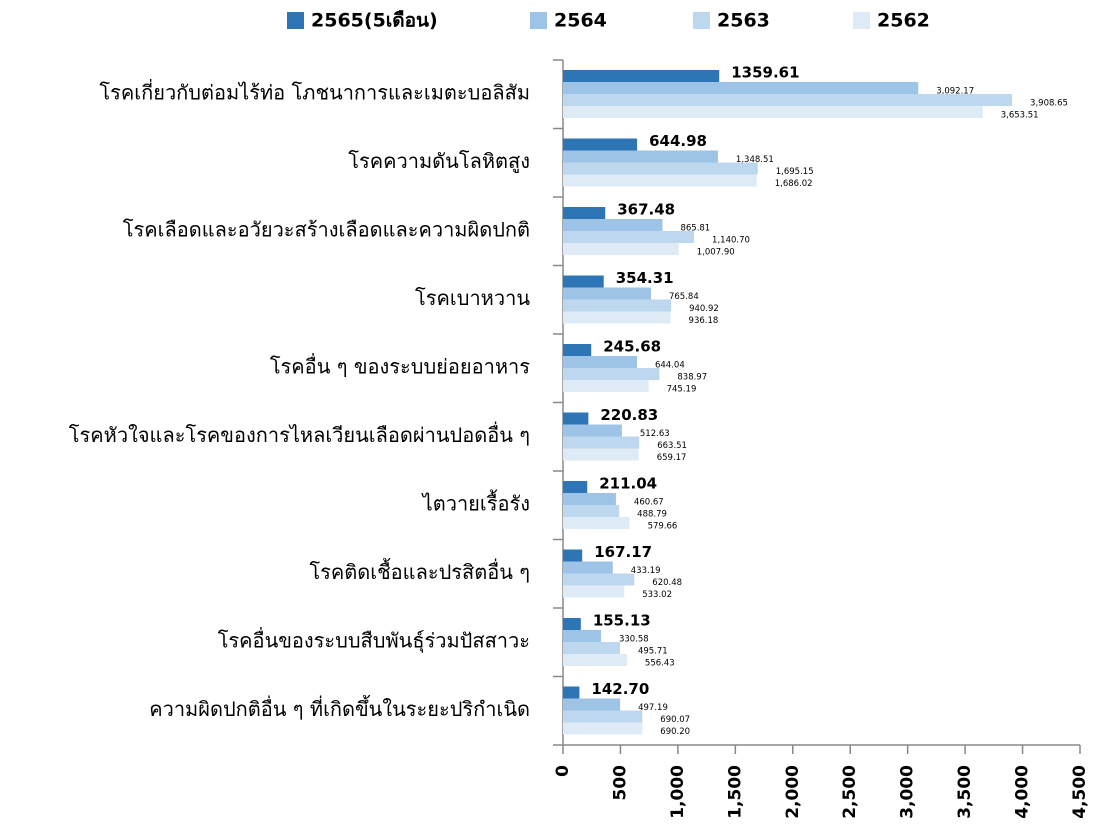 This screenshot has width=1104, height=836. What do you see at coordinates (374, 640) in the screenshot?
I see `category-label: โรคอื่นของระบบสืบพันธุ์ร่วมปัสสาวะ` at bounding box center [374, 640].